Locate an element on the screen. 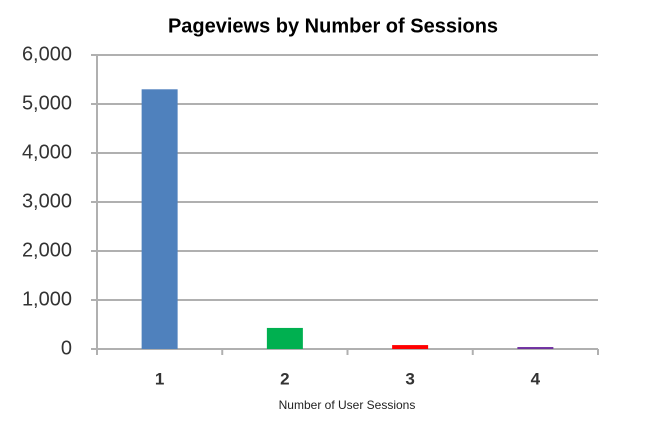 This screenshot has height=422, width=645. y-tick-label: 6,000 is located at coordinates (47, 54).